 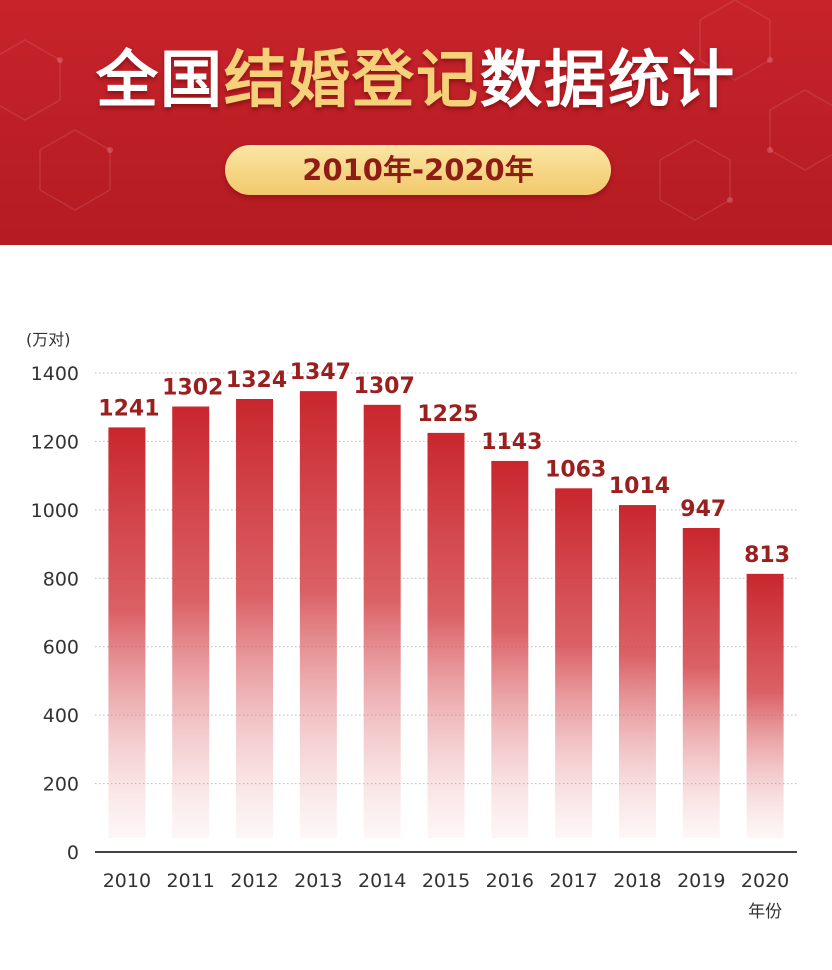 I want to click on page-title: 全国结婚登记数据统计, so click(x=416, y=80).